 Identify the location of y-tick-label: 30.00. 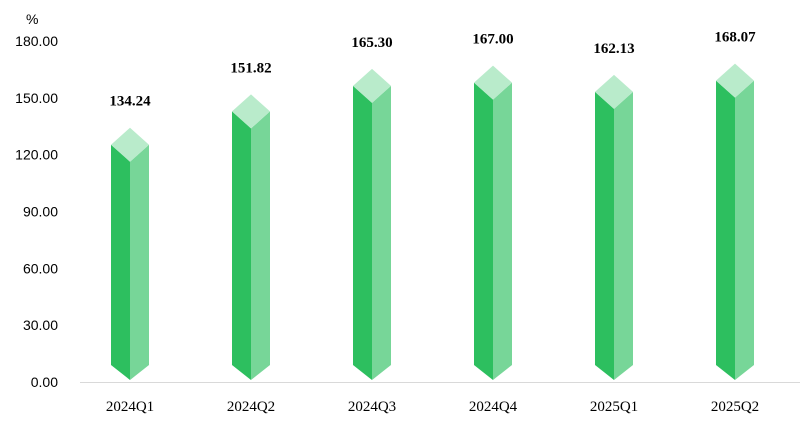
(40, 325).